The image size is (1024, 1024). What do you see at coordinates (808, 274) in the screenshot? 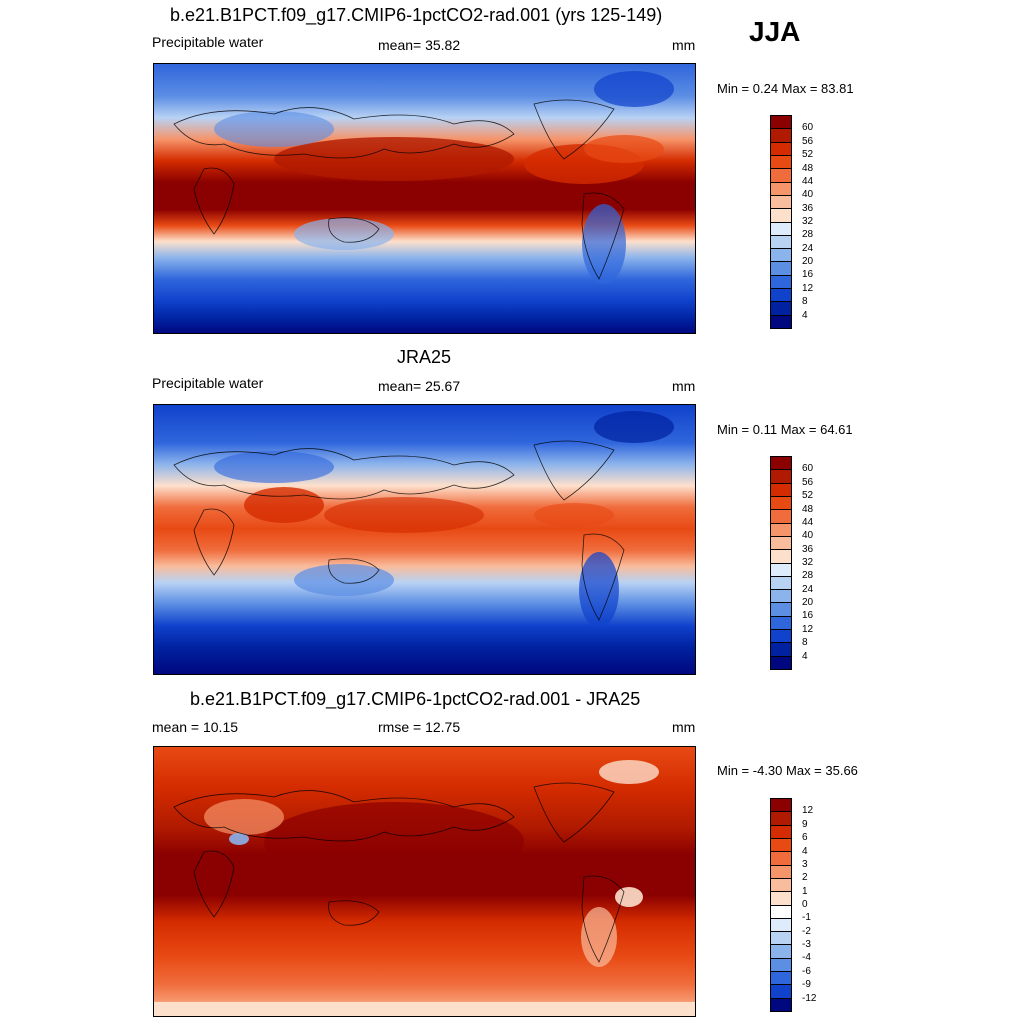
I see `panel1-colorbar-tick: 16` at bounding box center [808, 274].